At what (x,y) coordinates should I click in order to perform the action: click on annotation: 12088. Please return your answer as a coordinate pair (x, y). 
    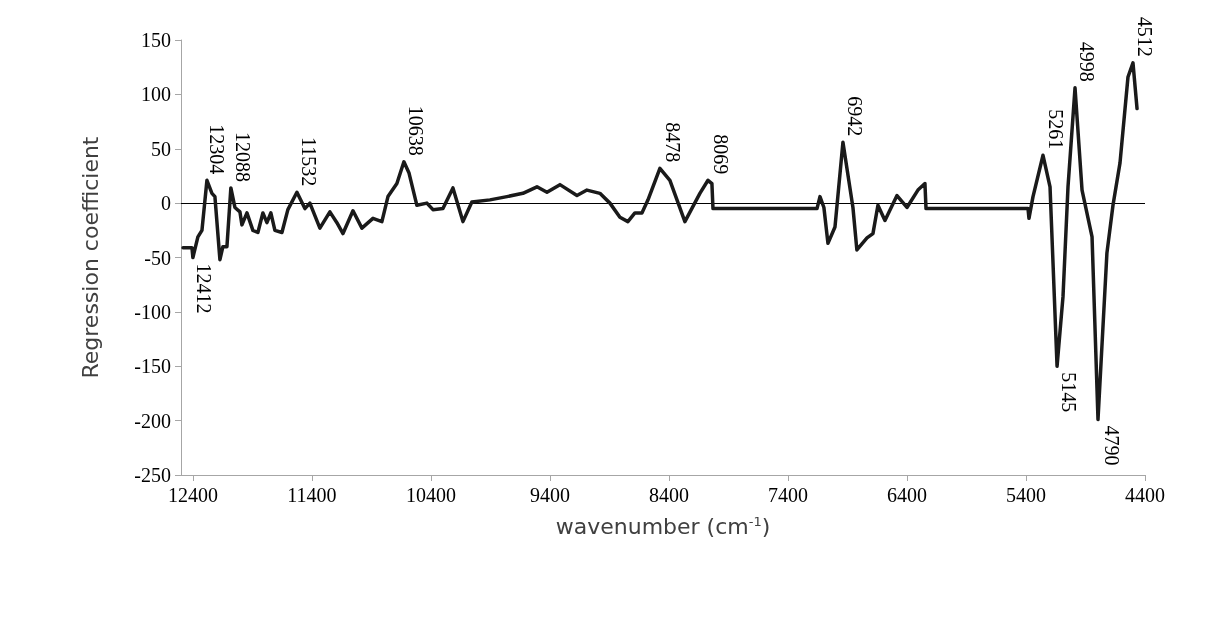
    Looking at the image, I should click on (243, 156).